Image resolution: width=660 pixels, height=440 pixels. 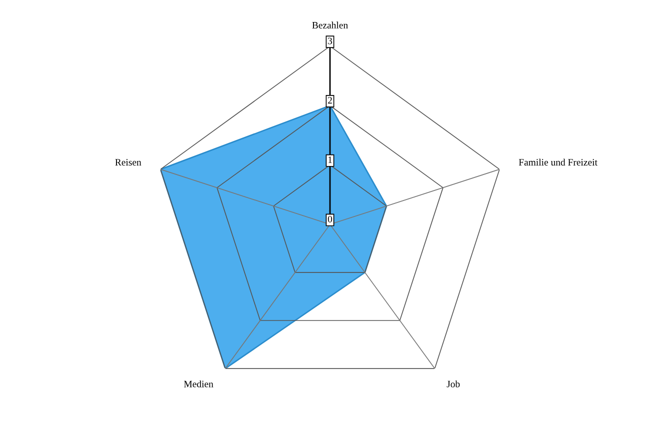 I want to click on y-tick-label: 2, so click(x=330, y=100).